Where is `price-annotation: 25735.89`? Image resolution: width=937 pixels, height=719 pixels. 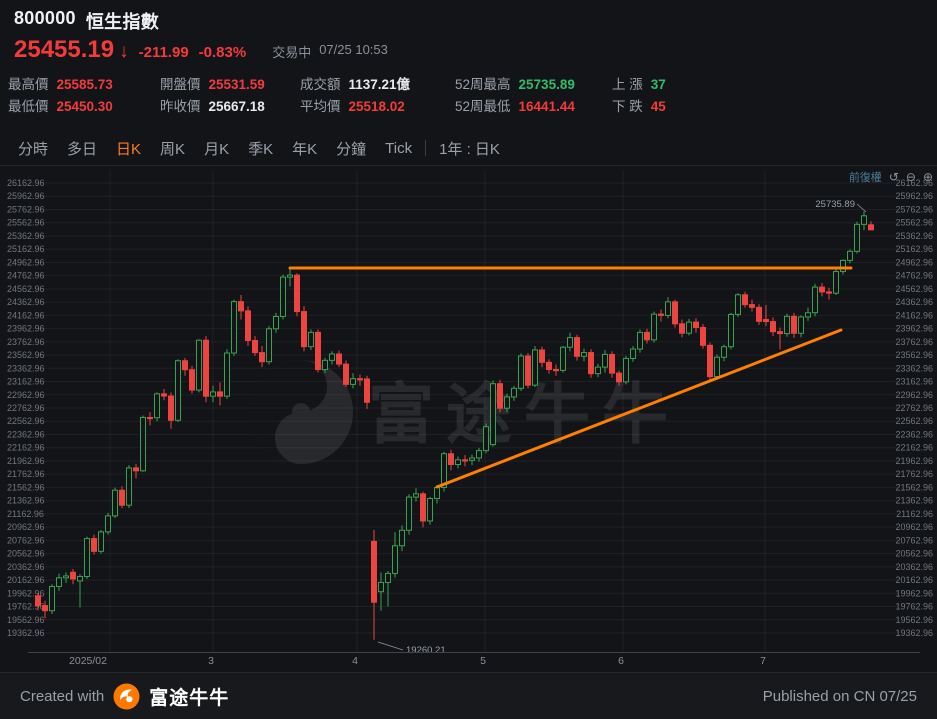 price-annotation: 25735.89 is located at coordinates (835, 204).